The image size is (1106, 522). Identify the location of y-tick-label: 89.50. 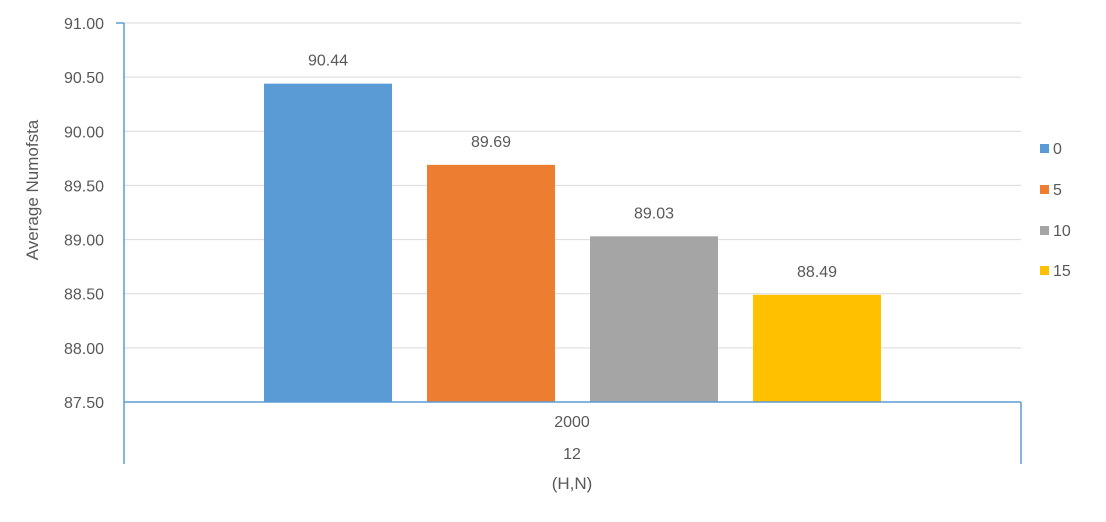
(84, 186).